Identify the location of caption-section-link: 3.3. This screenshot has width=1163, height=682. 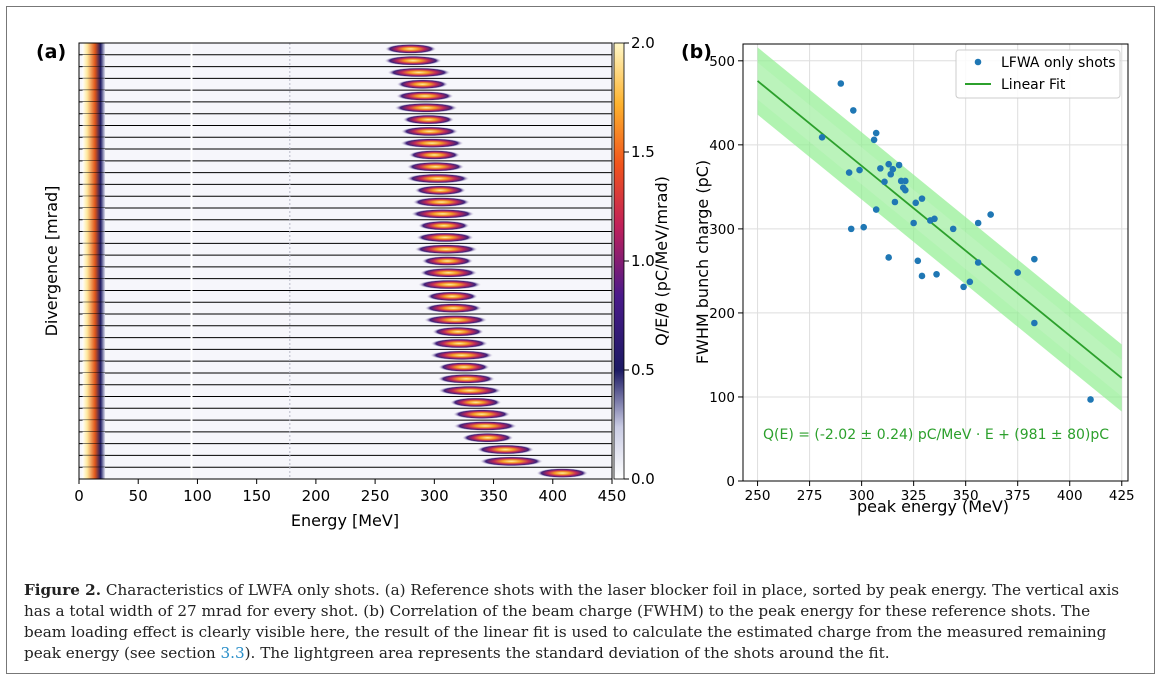
(232, 653).